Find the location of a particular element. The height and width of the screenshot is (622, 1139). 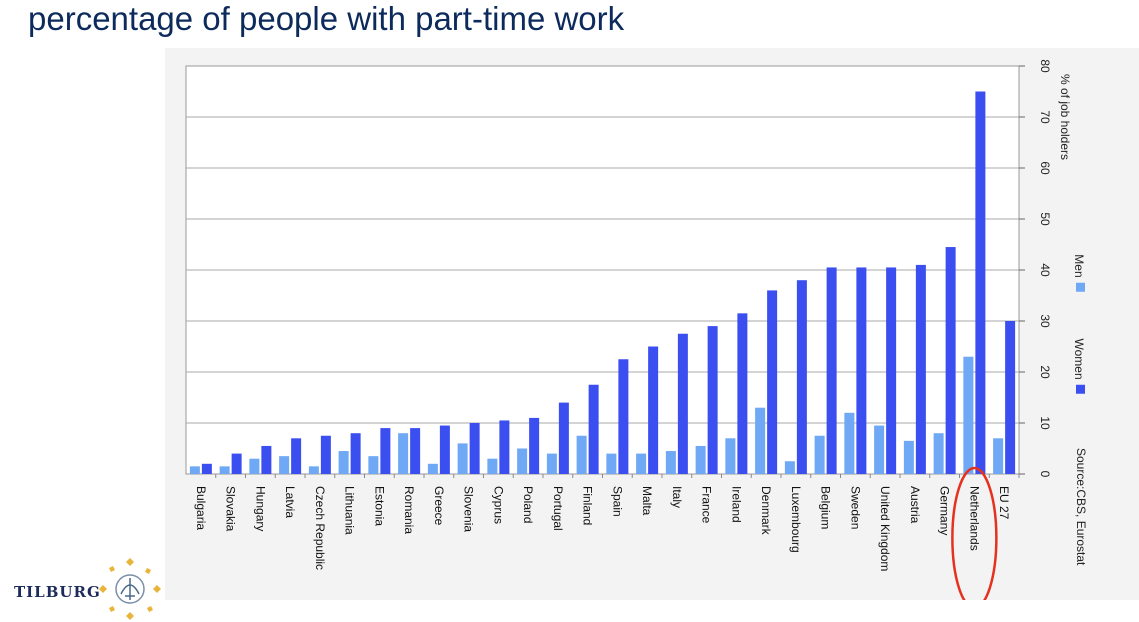

x-tick-label: Greece is located at coordinates (439, 506).